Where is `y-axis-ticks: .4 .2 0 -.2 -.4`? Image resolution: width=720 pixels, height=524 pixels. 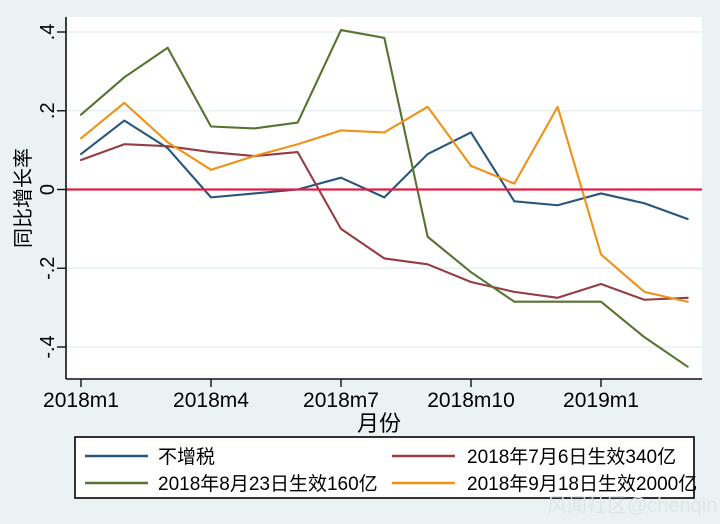 y-axis-ticks: .4 .2 0 -.2 -.4 is located at coordinates (51, 191).